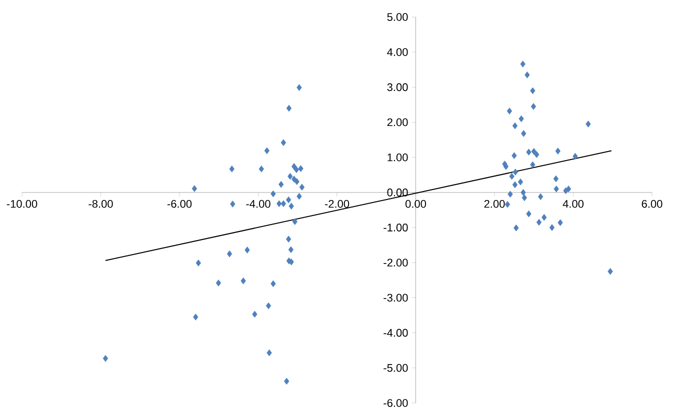 The image size is (677, 414). I want to click on y-tick-label: -1.00, so click(396, 228).